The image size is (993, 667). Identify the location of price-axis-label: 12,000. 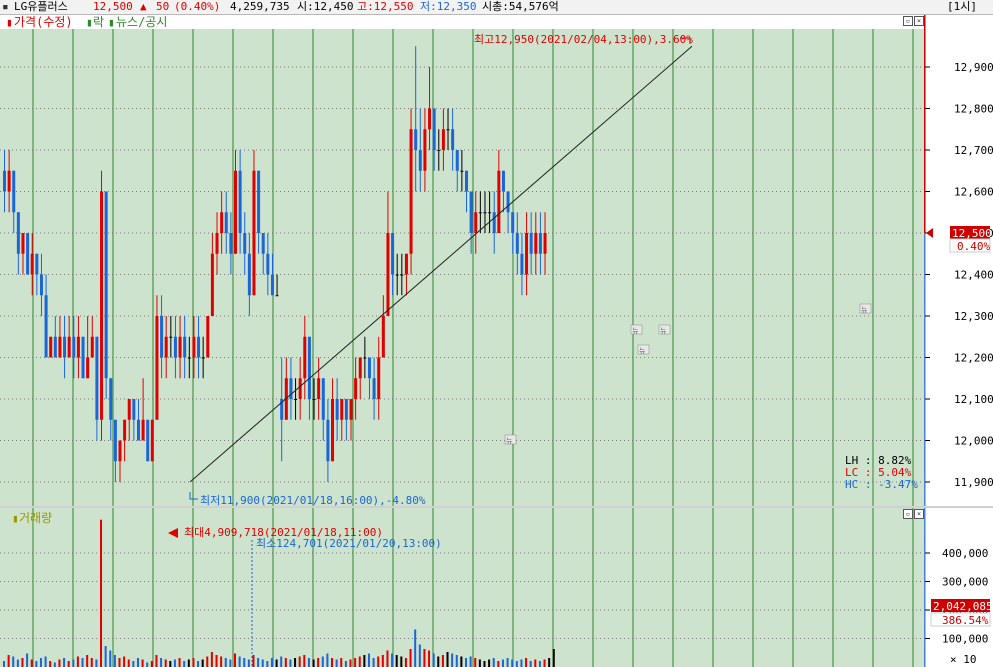
(973, 441).